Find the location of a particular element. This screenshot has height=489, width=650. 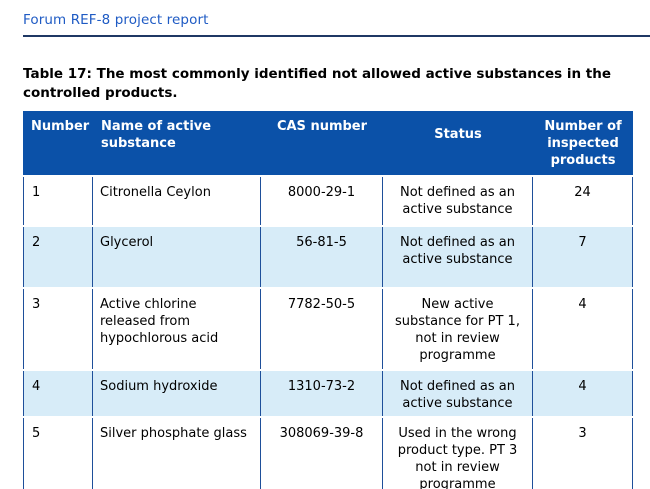

col-header-inspected: Number of inspected products is located at coordinates (583, 143).